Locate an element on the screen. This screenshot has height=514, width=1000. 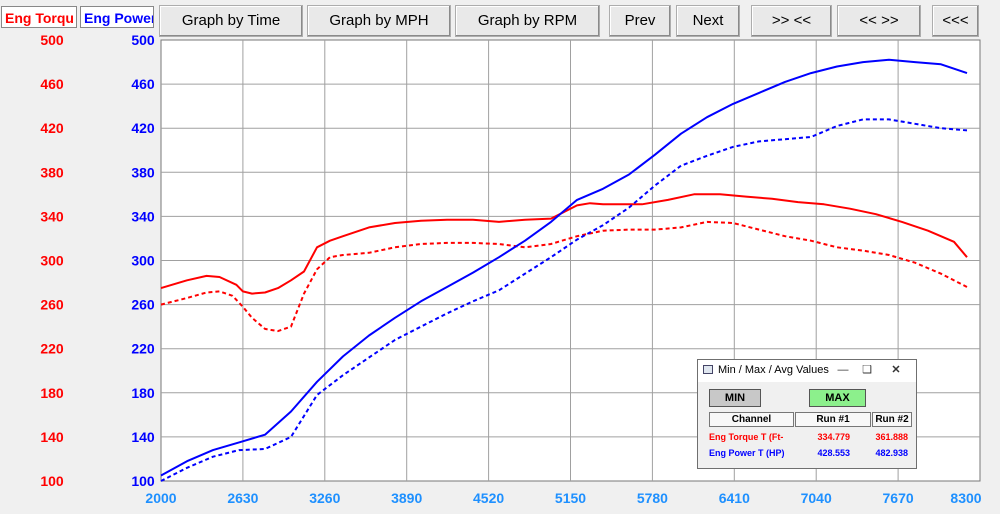
minmax-titlebar: Min / Max / Avg Values — ❑ ✕ is located at coordinates (807, 371).